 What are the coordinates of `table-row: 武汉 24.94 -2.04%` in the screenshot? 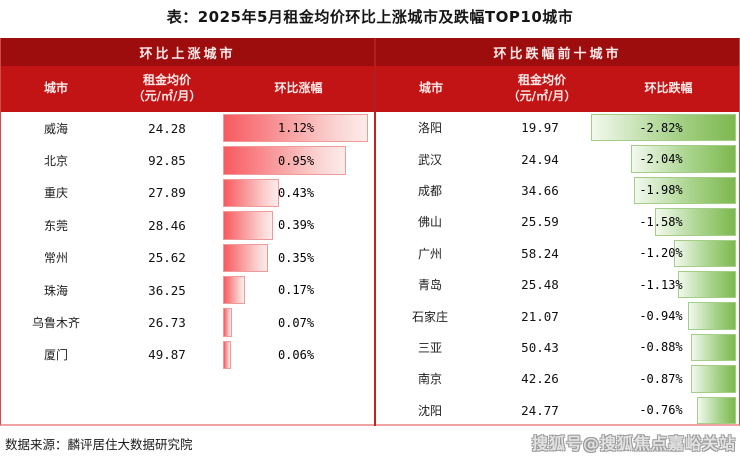 It's located at (557, 158).